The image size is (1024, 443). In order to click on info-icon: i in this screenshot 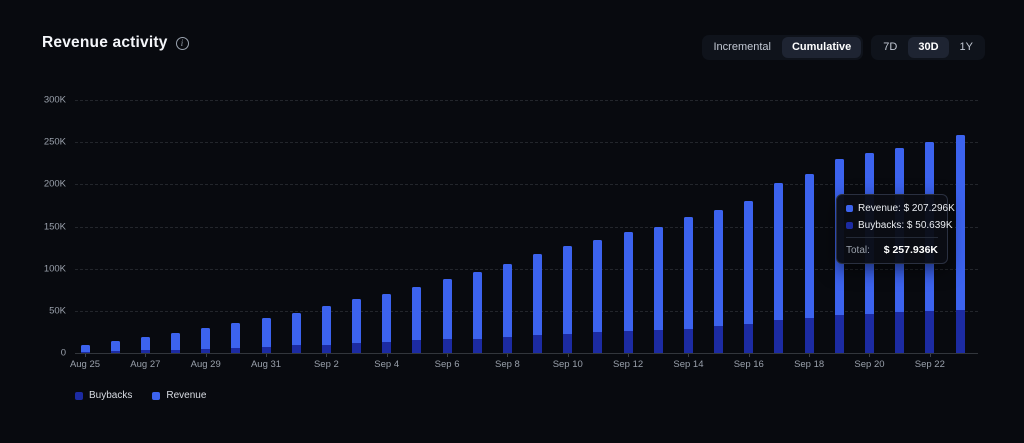, I will do `click(182, 43)`.